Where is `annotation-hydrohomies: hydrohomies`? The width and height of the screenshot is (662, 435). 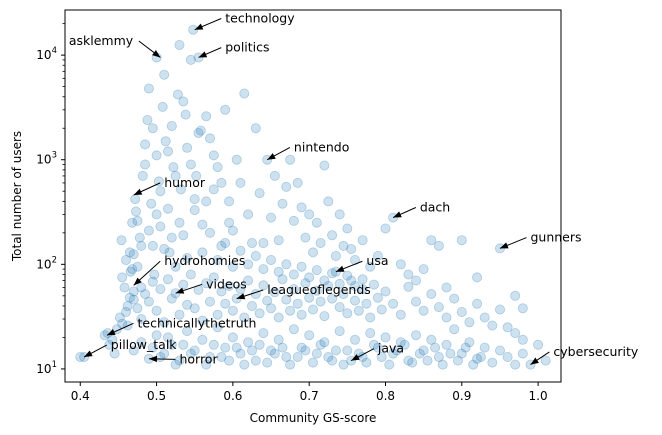 annotation-hydrohomies: hydrohomies is located at coordinates (189, 269).